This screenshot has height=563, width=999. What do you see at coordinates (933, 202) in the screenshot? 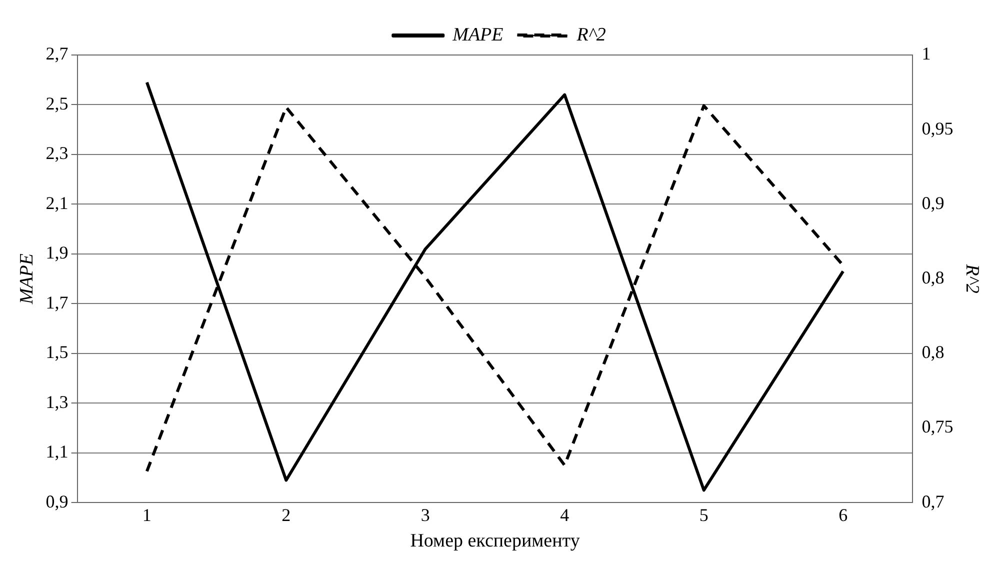
I see `y2-tick-label: 0,9` at bounding box center [933, 202].